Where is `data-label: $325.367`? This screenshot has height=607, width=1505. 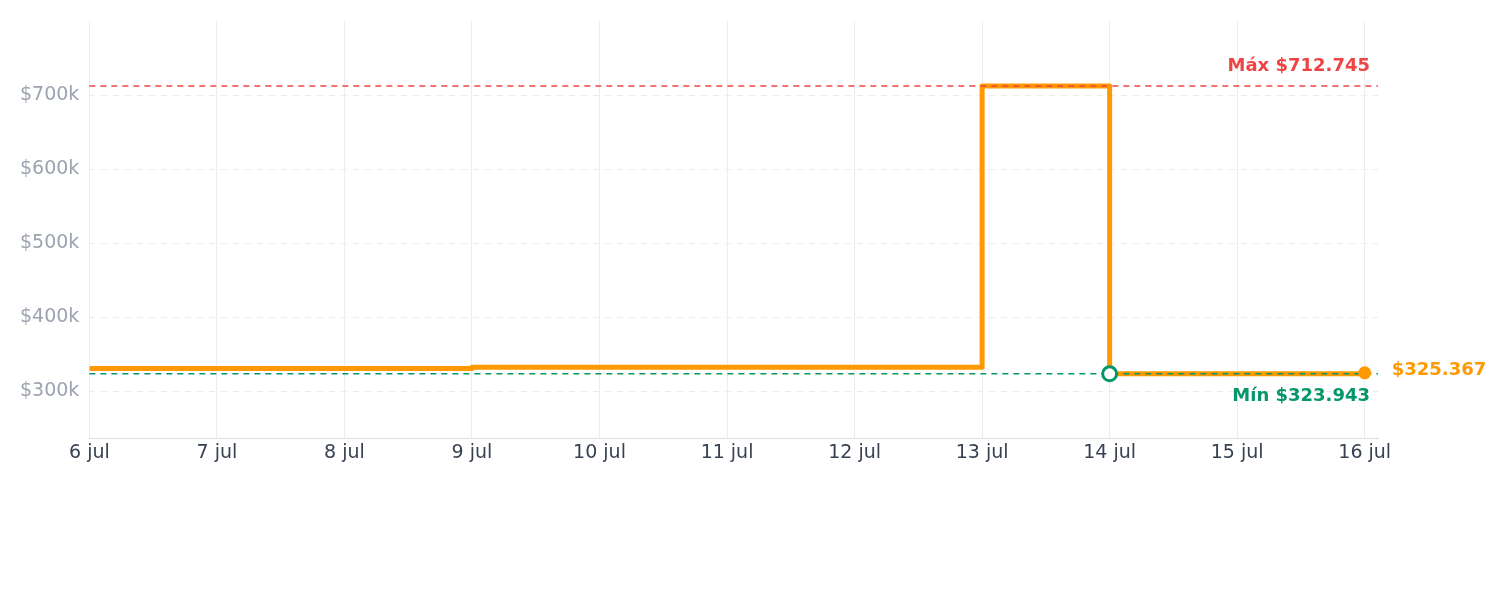
data-label: $325.367 is located at coordinates (1439, 369).